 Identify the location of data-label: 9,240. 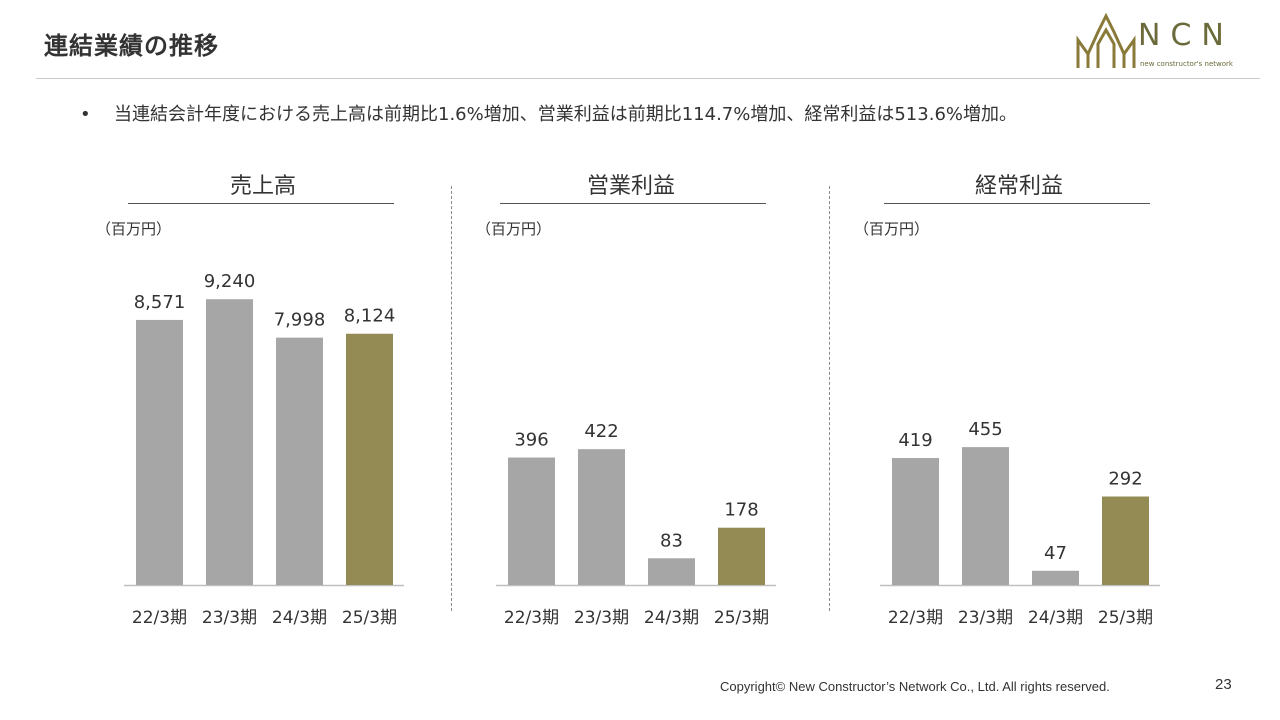
(230, 281).